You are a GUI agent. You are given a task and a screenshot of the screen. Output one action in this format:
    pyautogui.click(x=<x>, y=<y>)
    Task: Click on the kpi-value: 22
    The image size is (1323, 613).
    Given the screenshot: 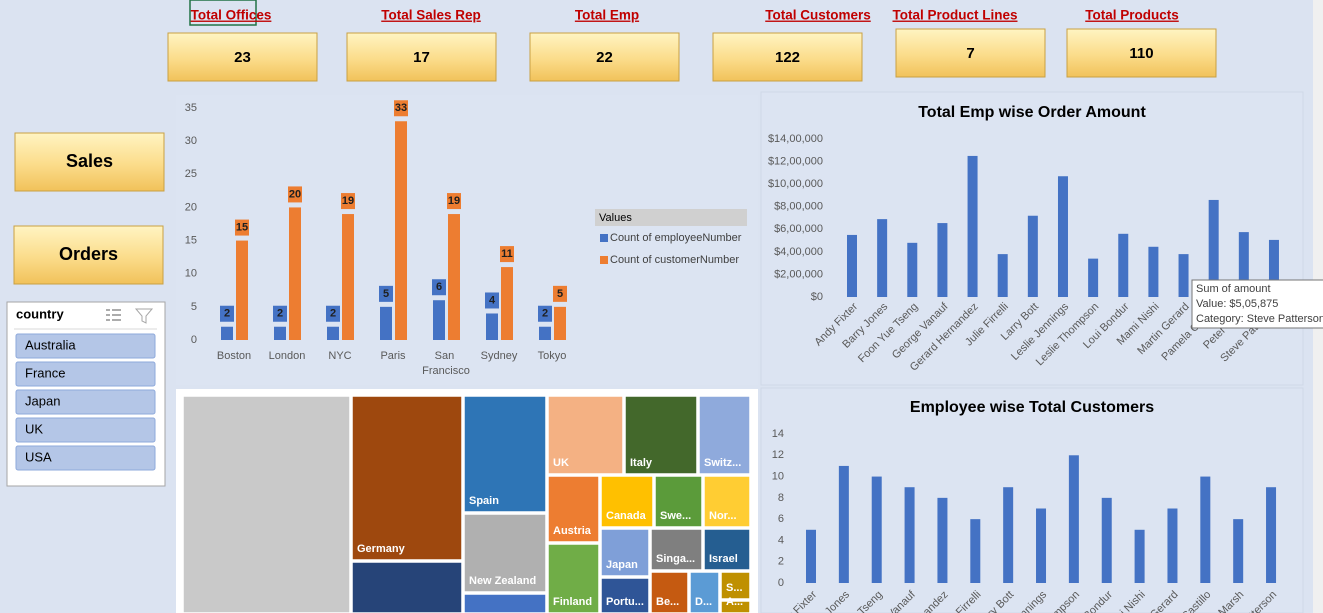 What is the action you would take?
    pyautogui.click(x=604, y=57)
    